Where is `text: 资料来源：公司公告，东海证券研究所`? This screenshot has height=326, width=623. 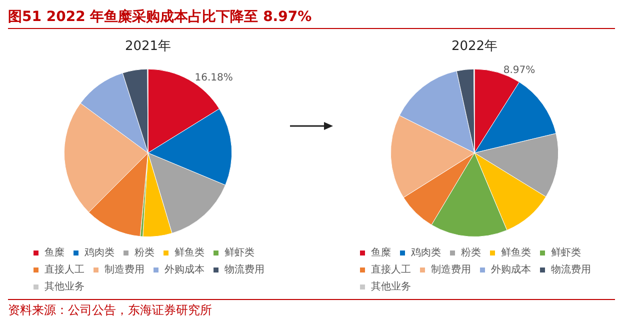 text: 资料来源：公司公告，东海证券研究所 is located at coordinates (311, 309).